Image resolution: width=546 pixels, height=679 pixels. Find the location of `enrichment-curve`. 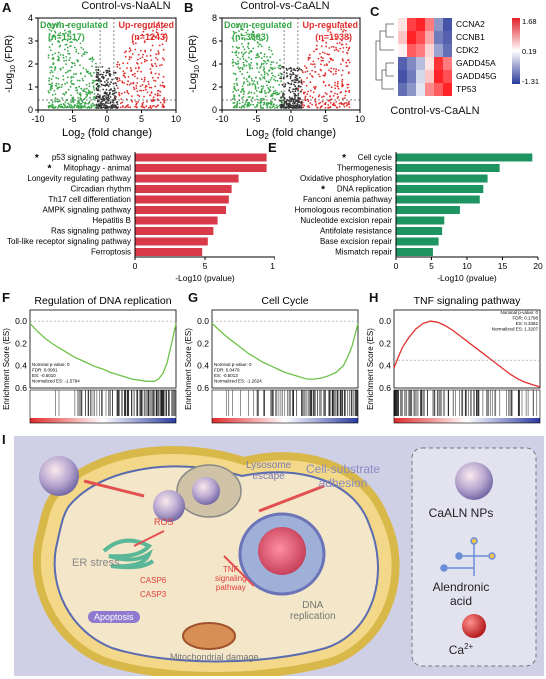

enrichment-curve is located at coordinates (285, 351).